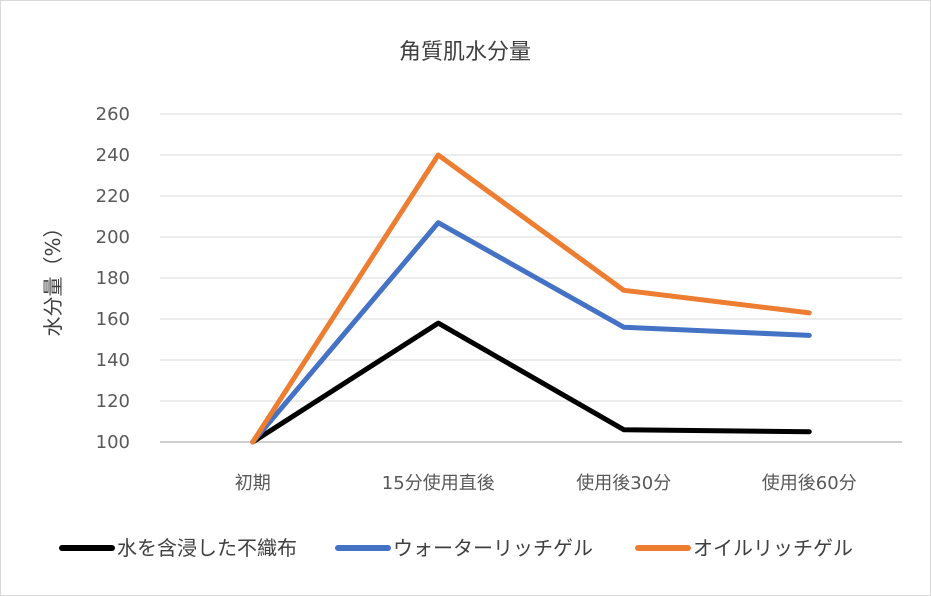 The height and width of the screenshot is (596, 931). Describe the element at coordinates (623, 483) in the screenshot. I see `x-tick-label: 使用後30分` at that location.